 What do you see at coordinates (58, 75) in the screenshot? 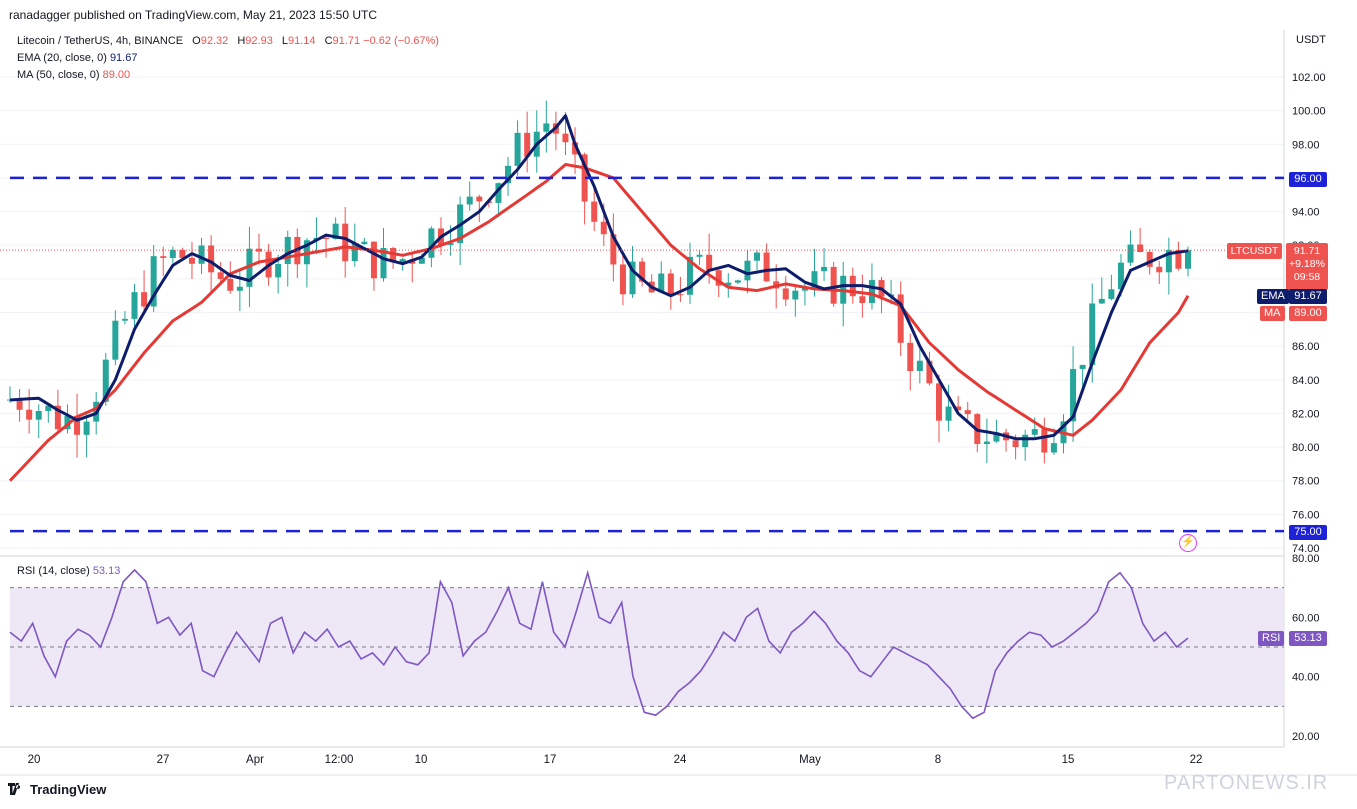
I see `ma-legend-label: MA (50, close, 0)` at bounding box center [58, 75].